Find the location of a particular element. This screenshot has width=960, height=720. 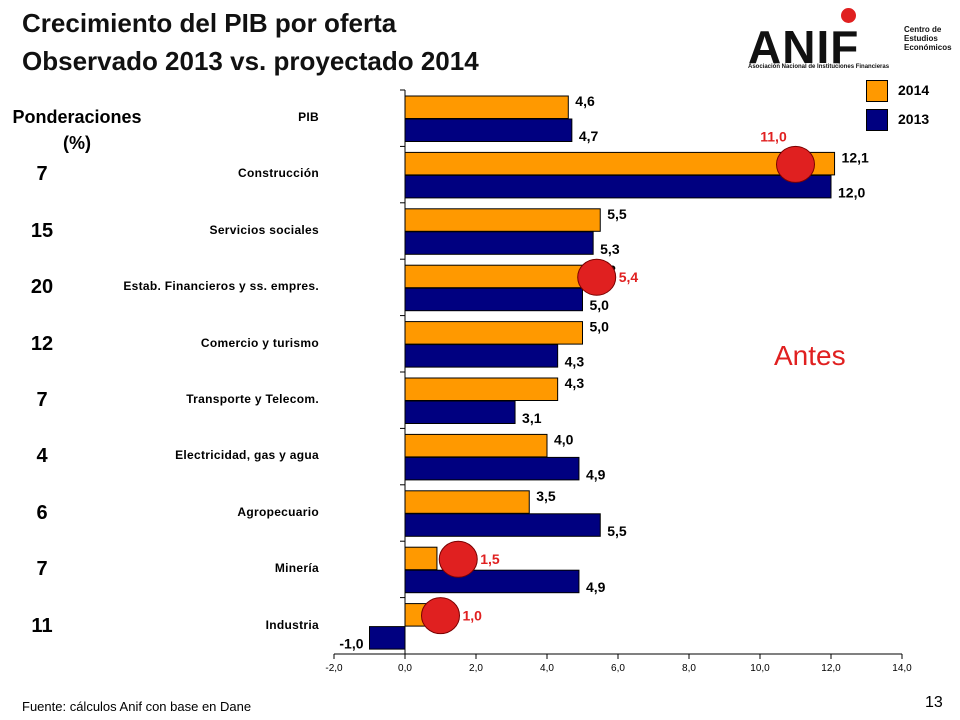

previous-projection-label: 1,5 is located at coordinates (490, 559).